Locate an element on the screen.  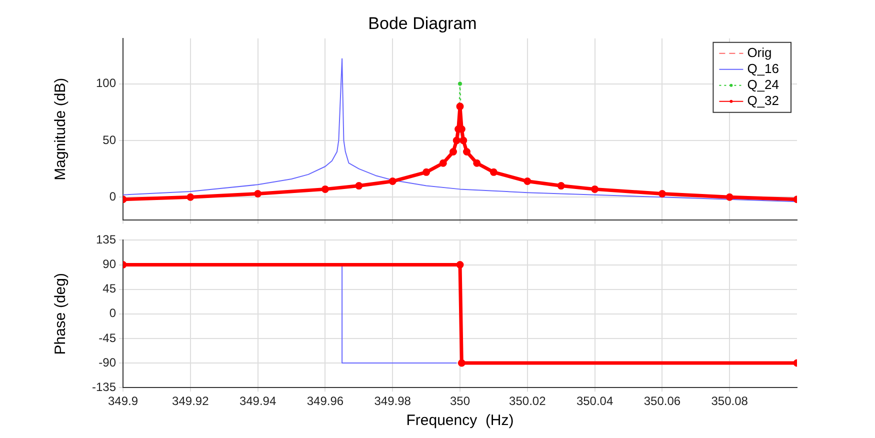
x-tick-label: 350.08 is located at coordinates (729, 401).